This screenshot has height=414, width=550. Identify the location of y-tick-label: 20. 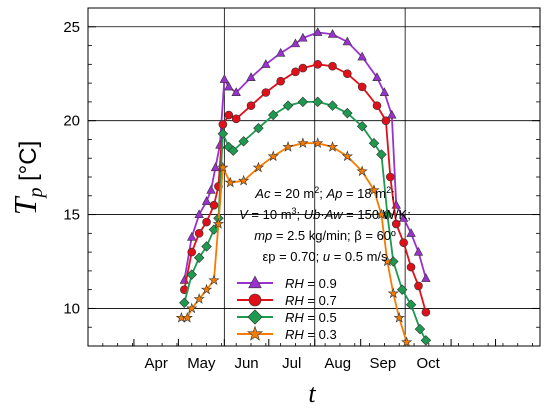
(71, 121).